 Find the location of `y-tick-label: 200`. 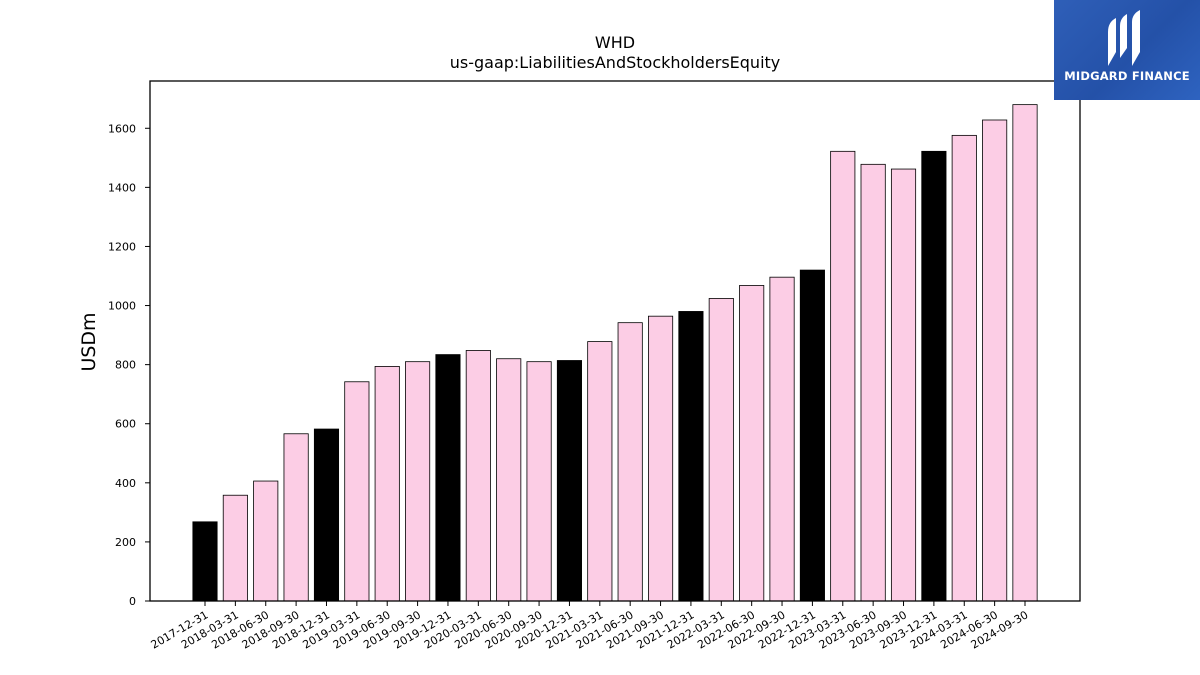

y-tick-label: 200 is located at coordinates (125, 542).